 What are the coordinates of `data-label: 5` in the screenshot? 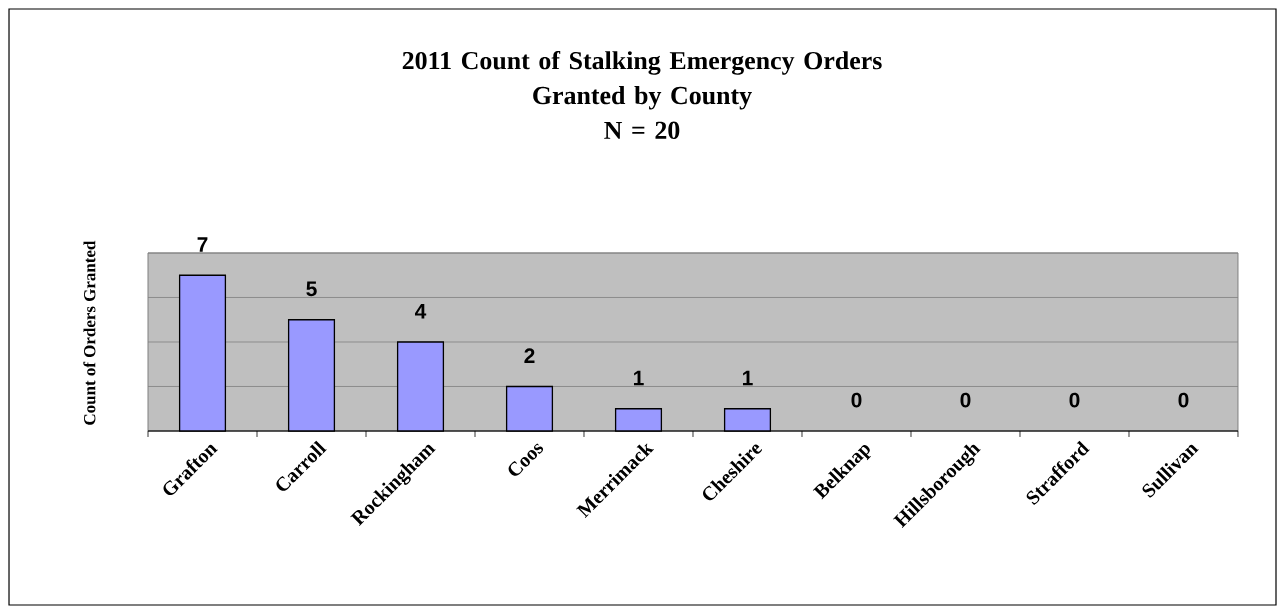 It's located at (311, 289).